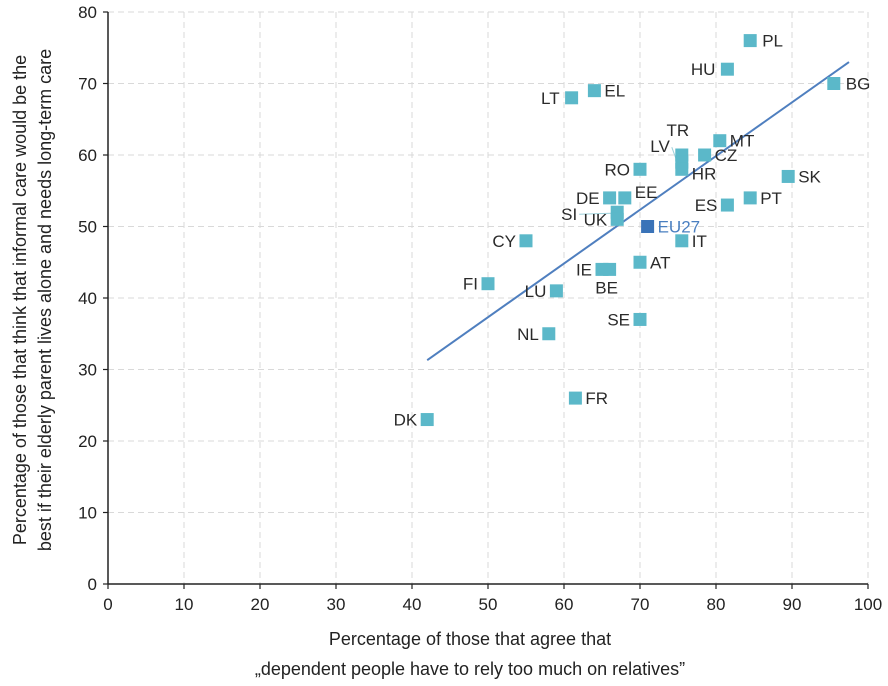 The width and height of the screenshot is (888, 686). Describe the element at coordinates (706, 205) in the screenshot. I see `point-label-es: ES` at that location.